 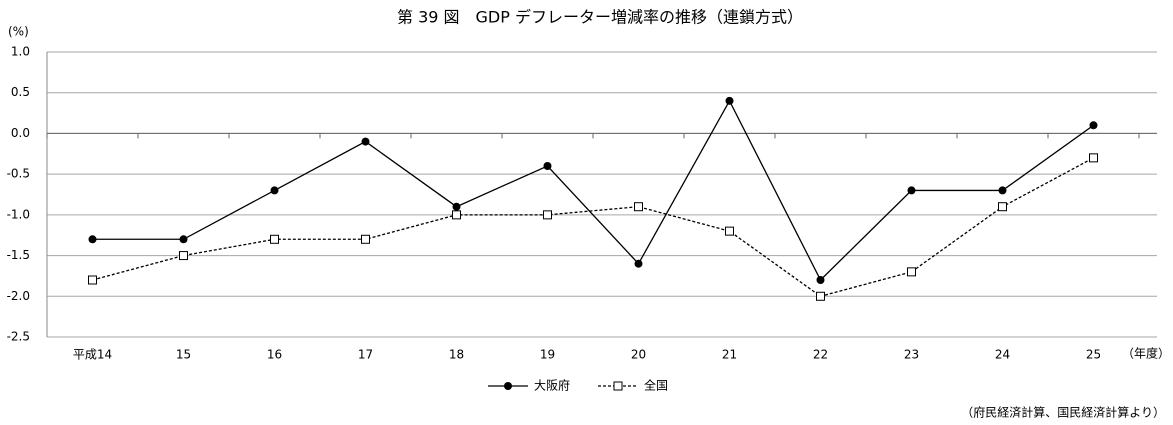 What do you see at coordinates (18, 255) in the screenshot?
I see `y-tick-label: -1.5` at bounding box center [18, 255].